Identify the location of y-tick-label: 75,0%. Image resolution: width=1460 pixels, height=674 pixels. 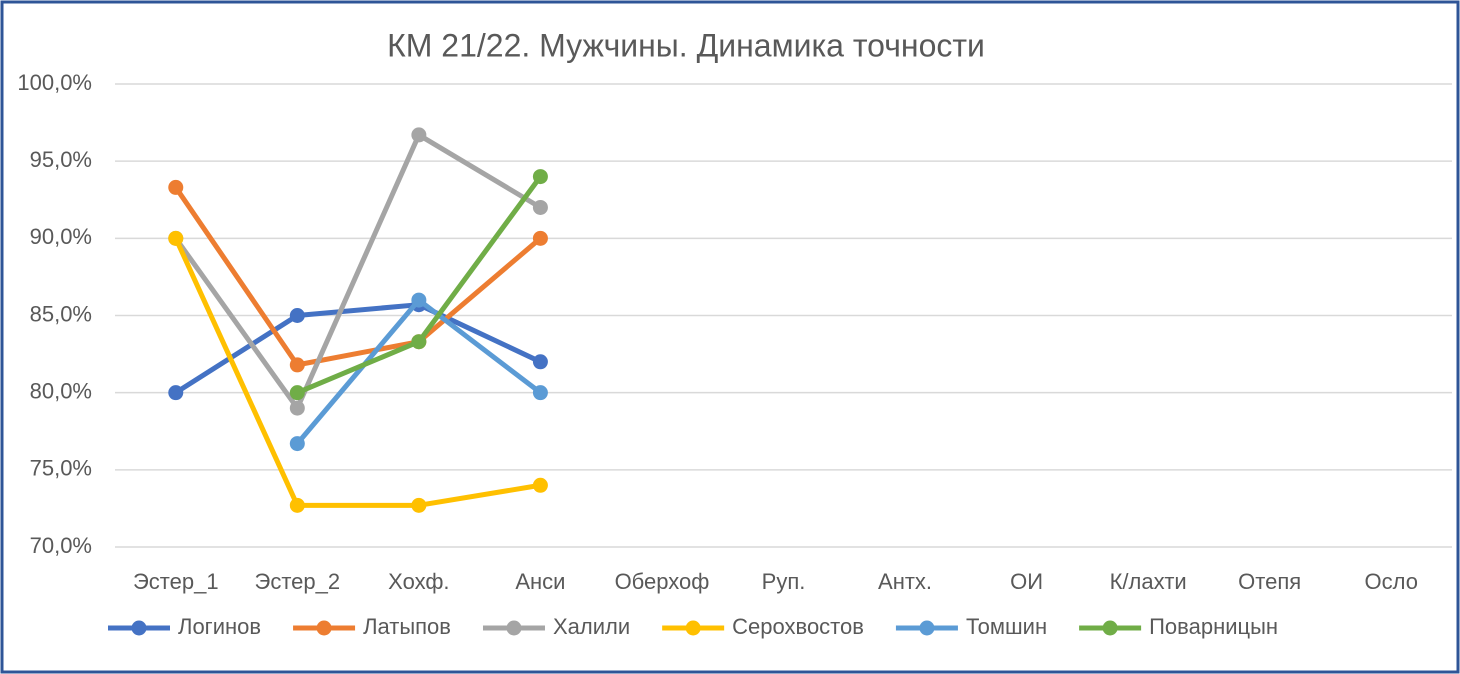
(61, 468).